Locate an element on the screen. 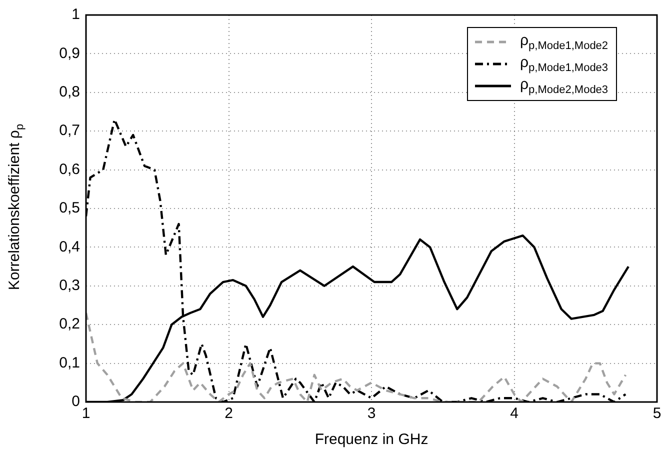  legend-label: ρ$_{p,Mode2,Mode3}$ is located at coordinates (564, 86).